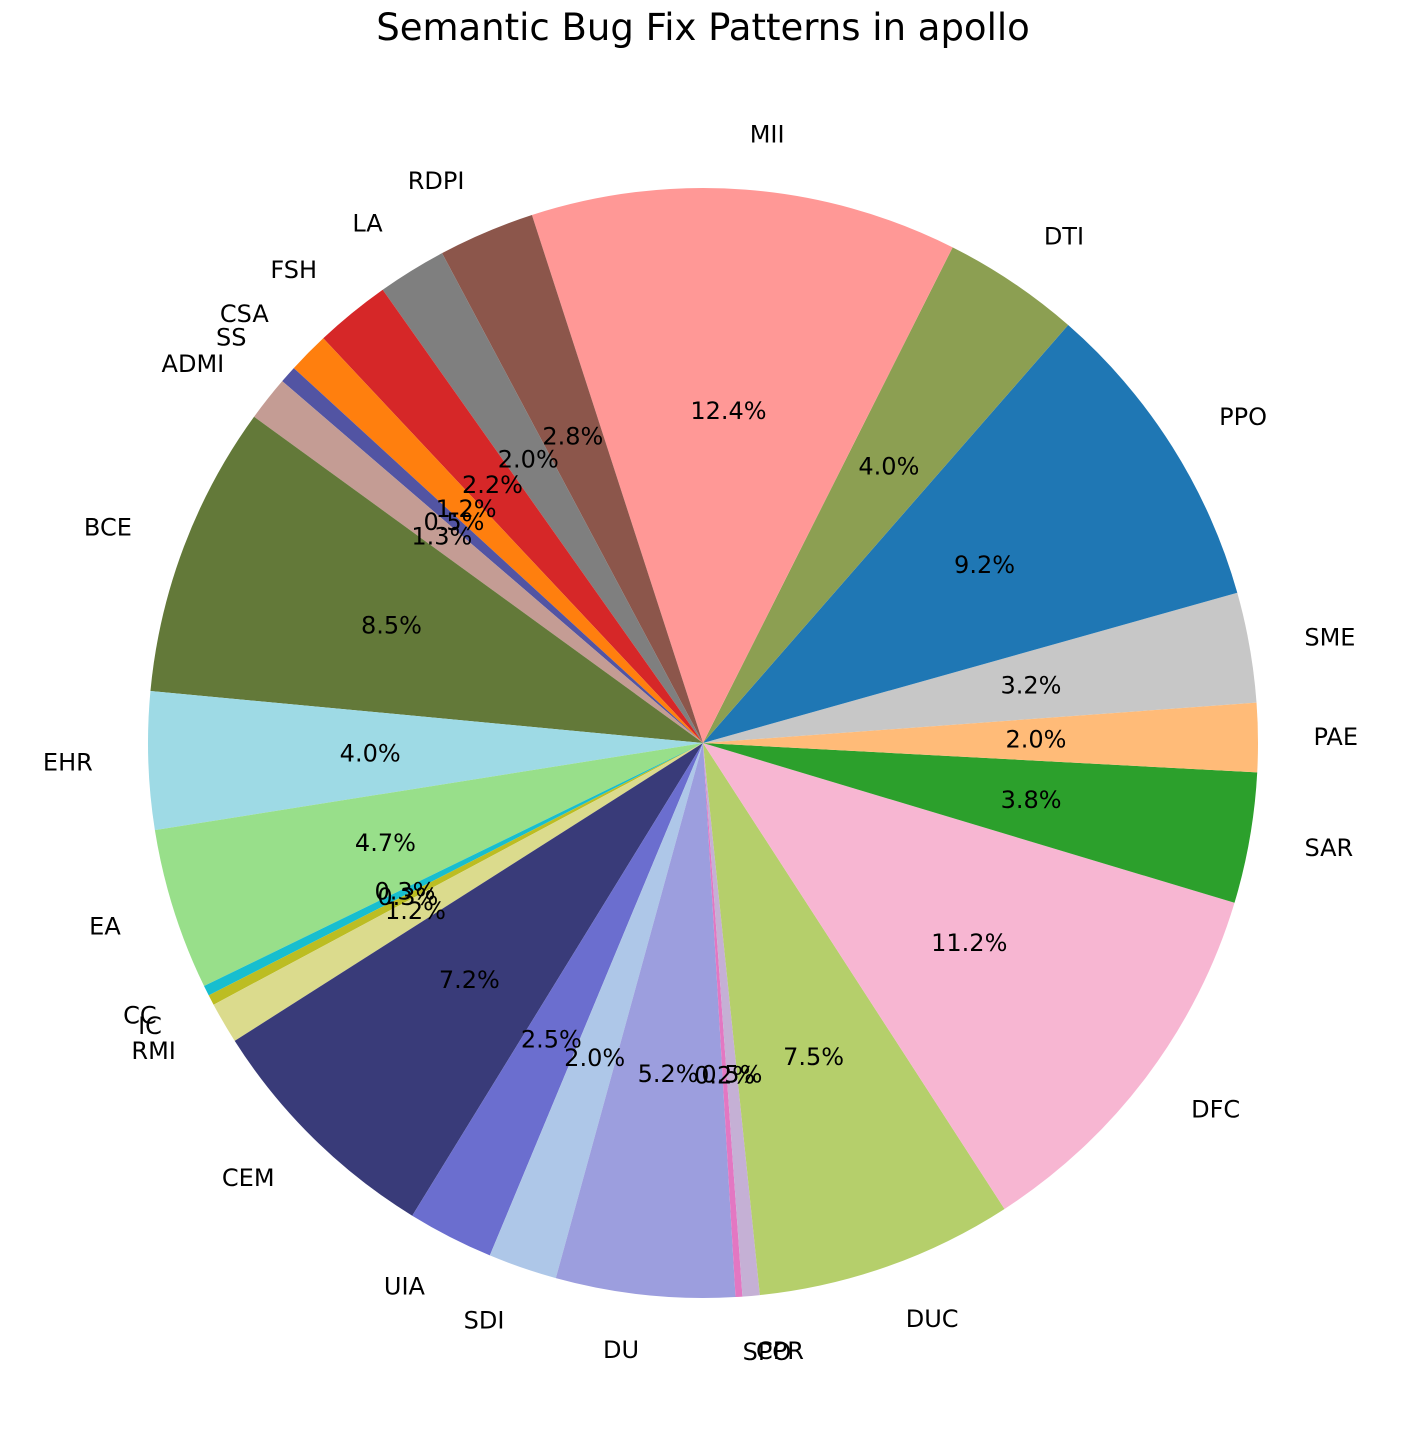 The image size is (1406, 1446). What do you see at coordinates (441, 536) in the screenshot?
I see `pie-percent-label-admi: 1.3%` at bounding box center [441, 536].